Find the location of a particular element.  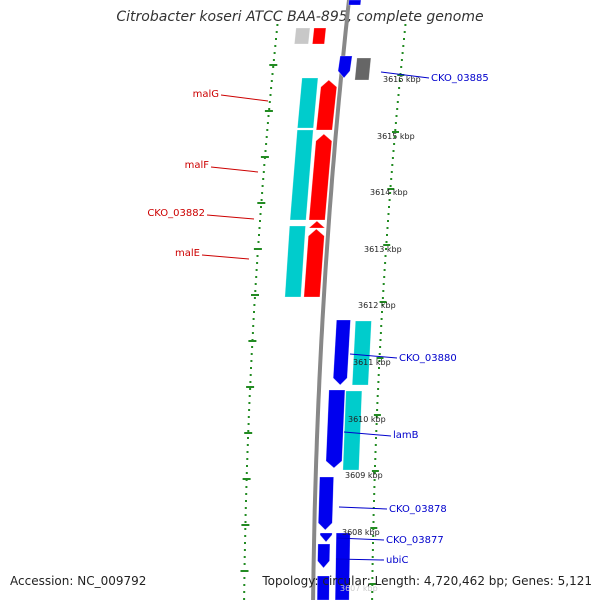

inner-dotted-track is located at coordinates (261, 312).